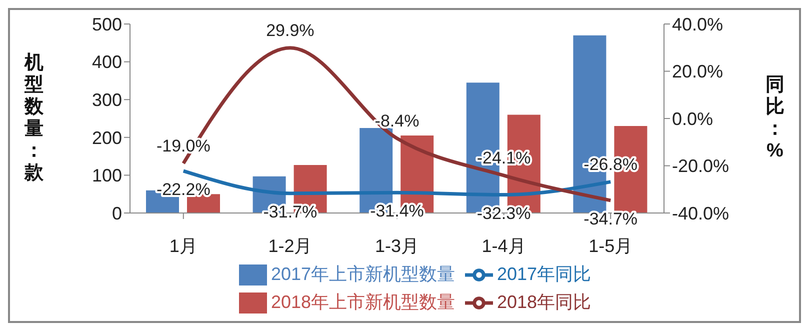 Image resolution: width=809 pixels, height=331 pixels. I want to click on y-axis-title: 机型数量：款, so click(34, 118).